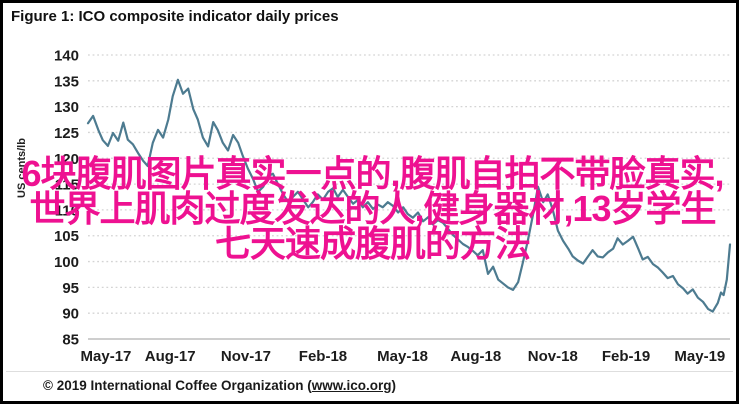 The width and height of the screenshot is (739, 404). What do you see at coordinates (106, 356) in the screenshot?
I see `x-tick-label: May-17` at bounding box center [106, 356].